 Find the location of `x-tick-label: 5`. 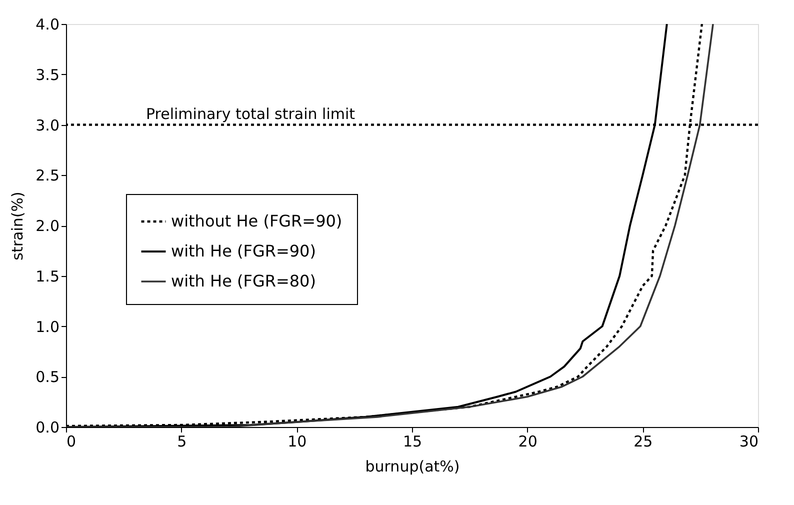

x-tick-label: 5 is located at coordinates (182, 441).